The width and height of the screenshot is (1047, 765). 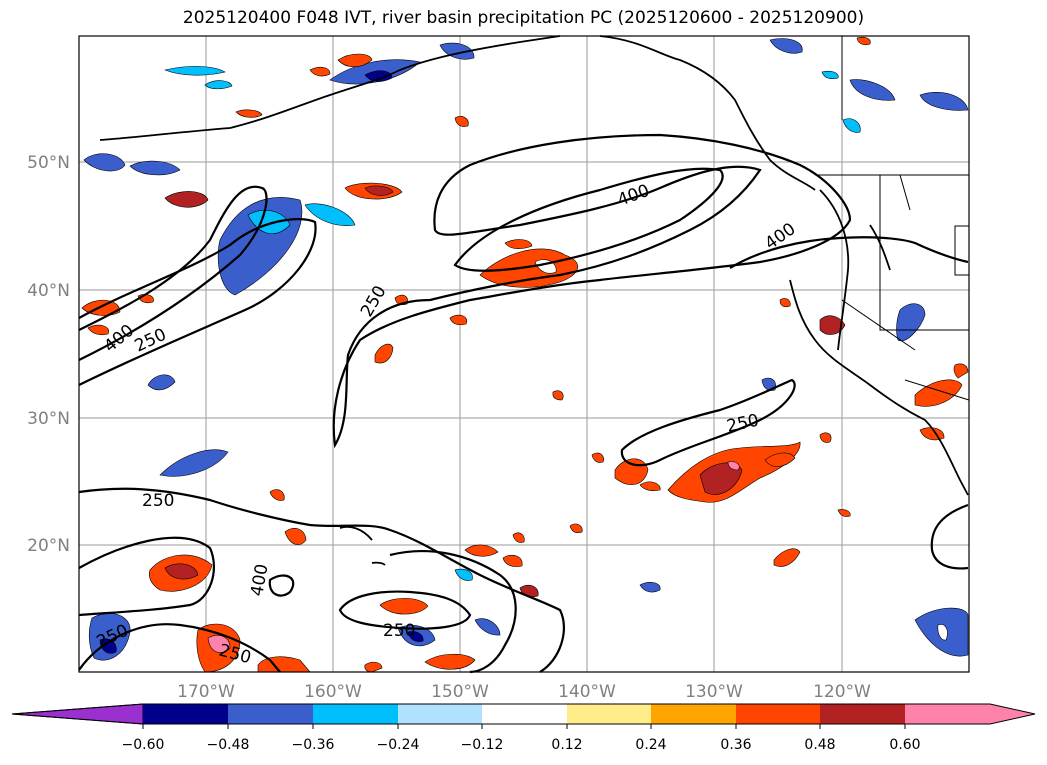 I want to click on lon-label: 160°W, so click(x=333, y=692).